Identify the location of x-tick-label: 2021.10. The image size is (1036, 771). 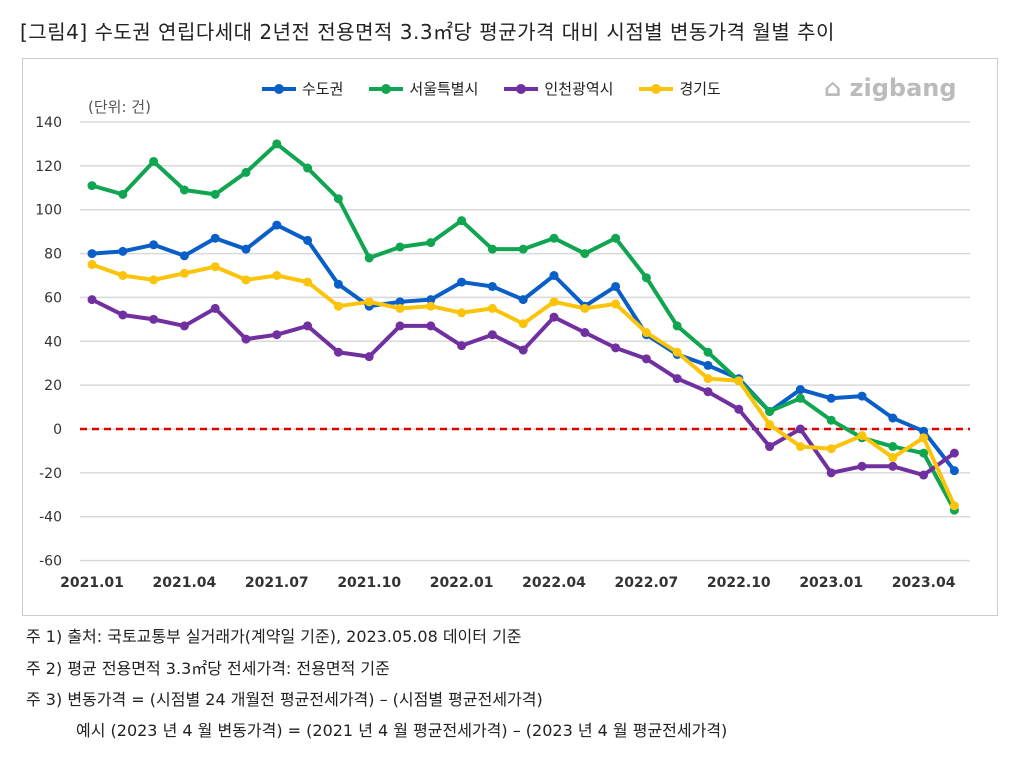
(369, 583).